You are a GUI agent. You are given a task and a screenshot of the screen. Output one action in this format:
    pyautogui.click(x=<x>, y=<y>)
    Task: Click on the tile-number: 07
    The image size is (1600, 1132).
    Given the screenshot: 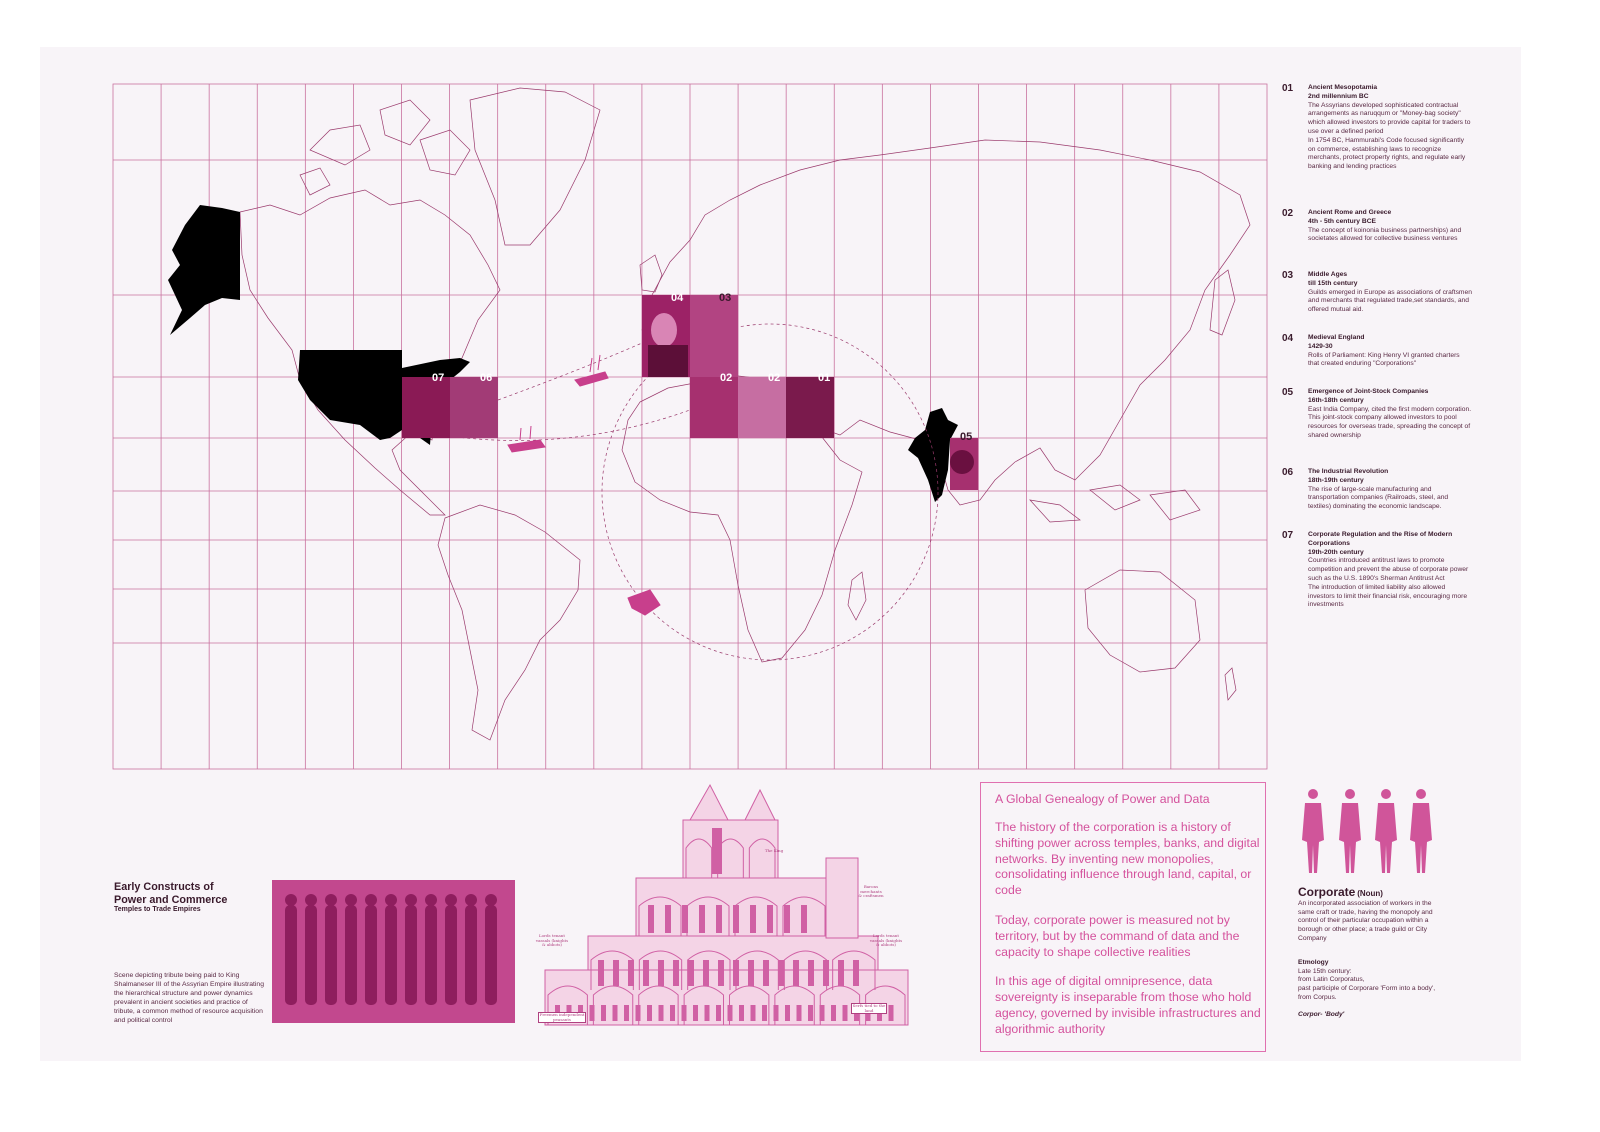 What is the action you would take?
    pyautogui.click(x=438, y=378)
    